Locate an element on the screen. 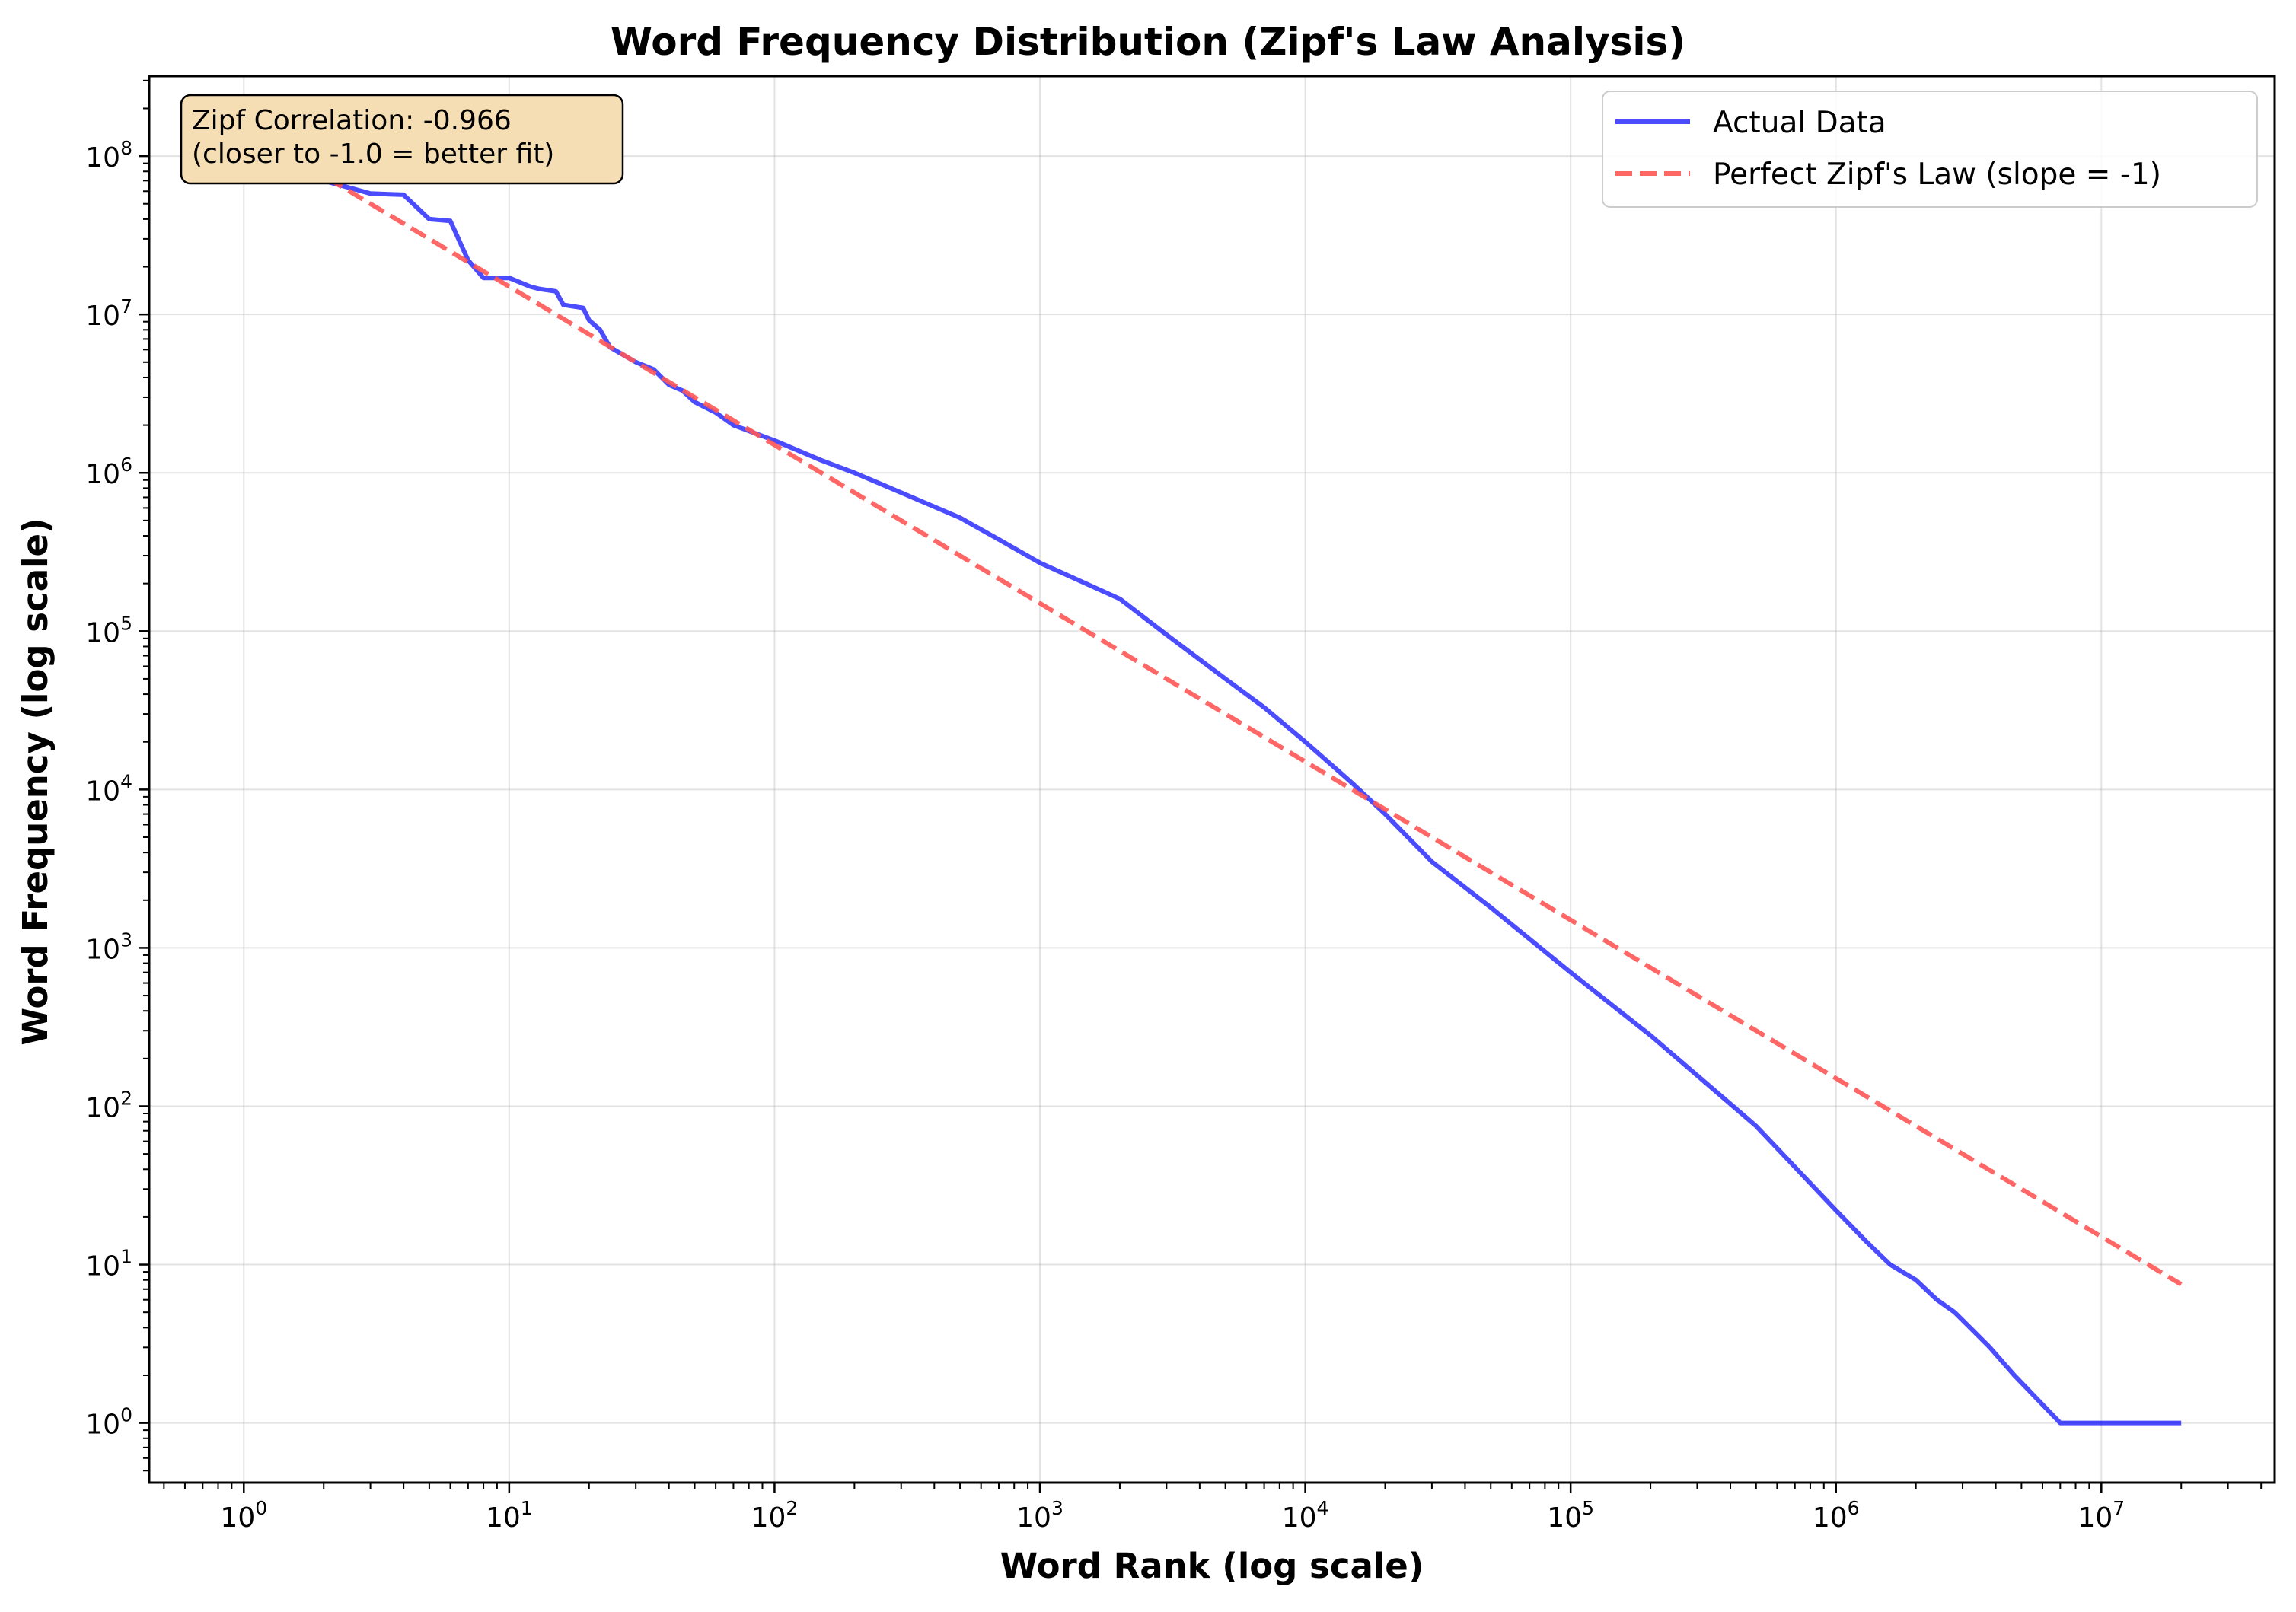 The height and width of the screenshot is (1612, 2296). x-tick-label: 10⁴ is located at coordinates (1305, 1515).